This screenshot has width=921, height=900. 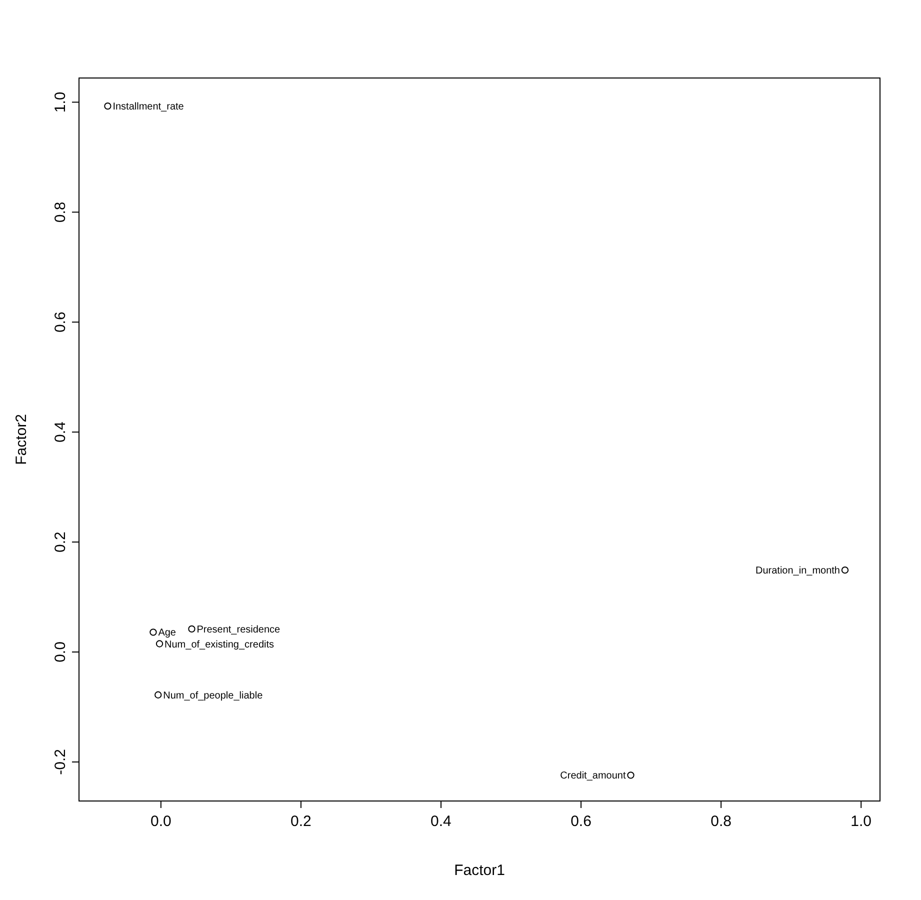 What do you see at coordinates (213, 696) in the screenshot?
I see `series-label: Num_of_people_liable` at bounding box center [213, 696].